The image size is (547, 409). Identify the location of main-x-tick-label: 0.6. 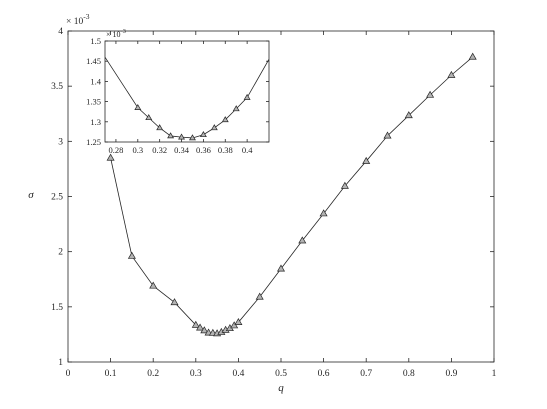
(324, 374).